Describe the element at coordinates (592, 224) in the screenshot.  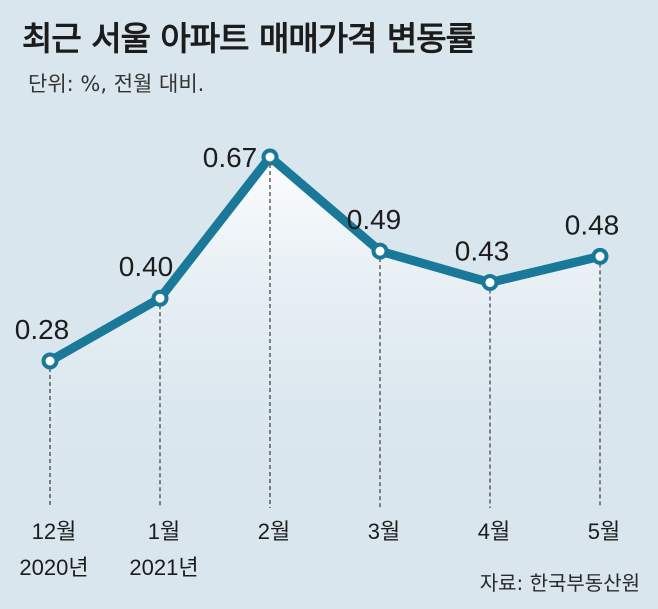
I see `data-label: 0.48` at that location.